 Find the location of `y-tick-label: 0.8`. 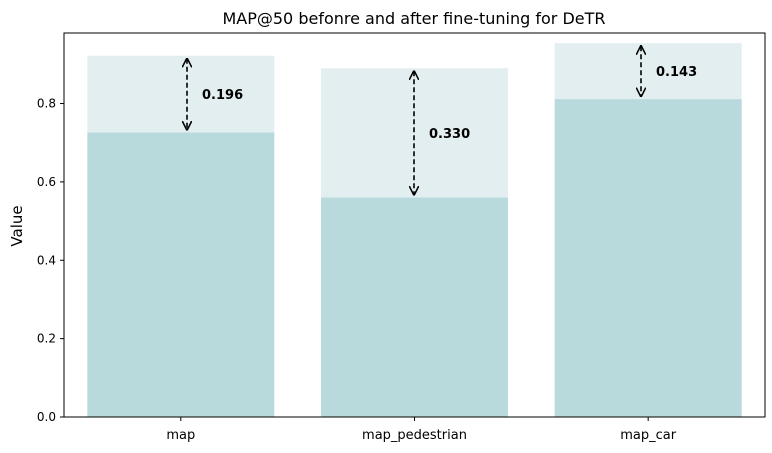

y-tick-label: 0.8 is located at coordinates (46, 104).